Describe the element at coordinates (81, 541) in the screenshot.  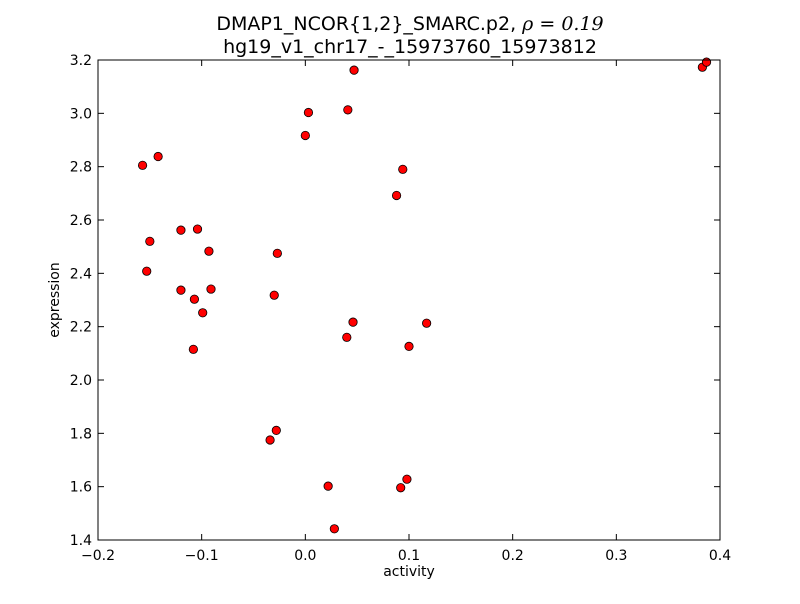
I see `y-tick-label: 1.4` at that location.